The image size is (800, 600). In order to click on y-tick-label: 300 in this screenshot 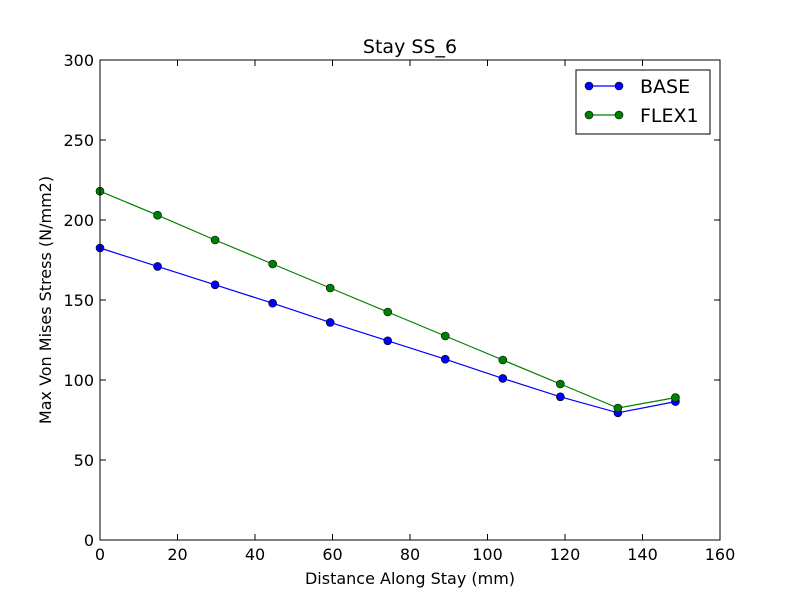, I will do `click(78, 60)`.